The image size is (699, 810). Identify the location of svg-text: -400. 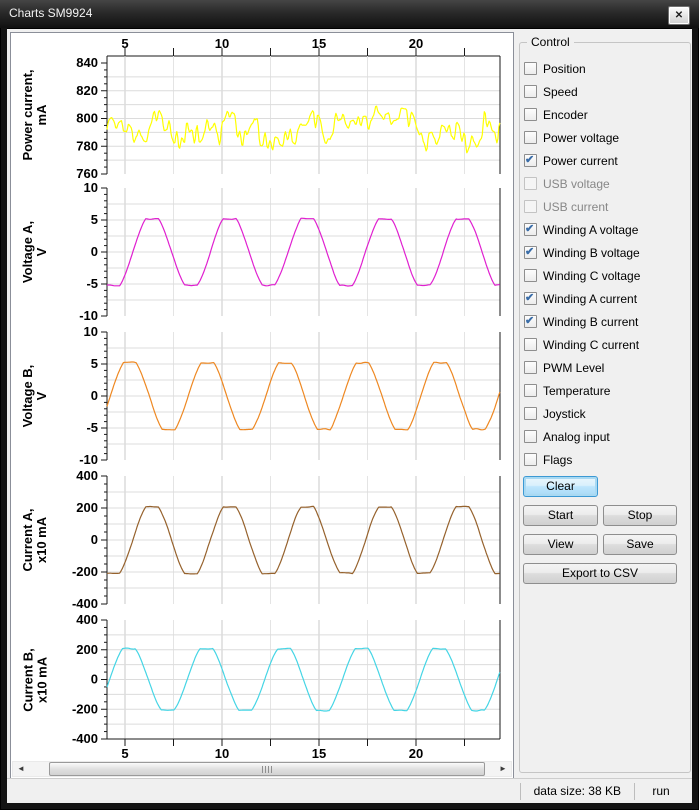
(85, 738).